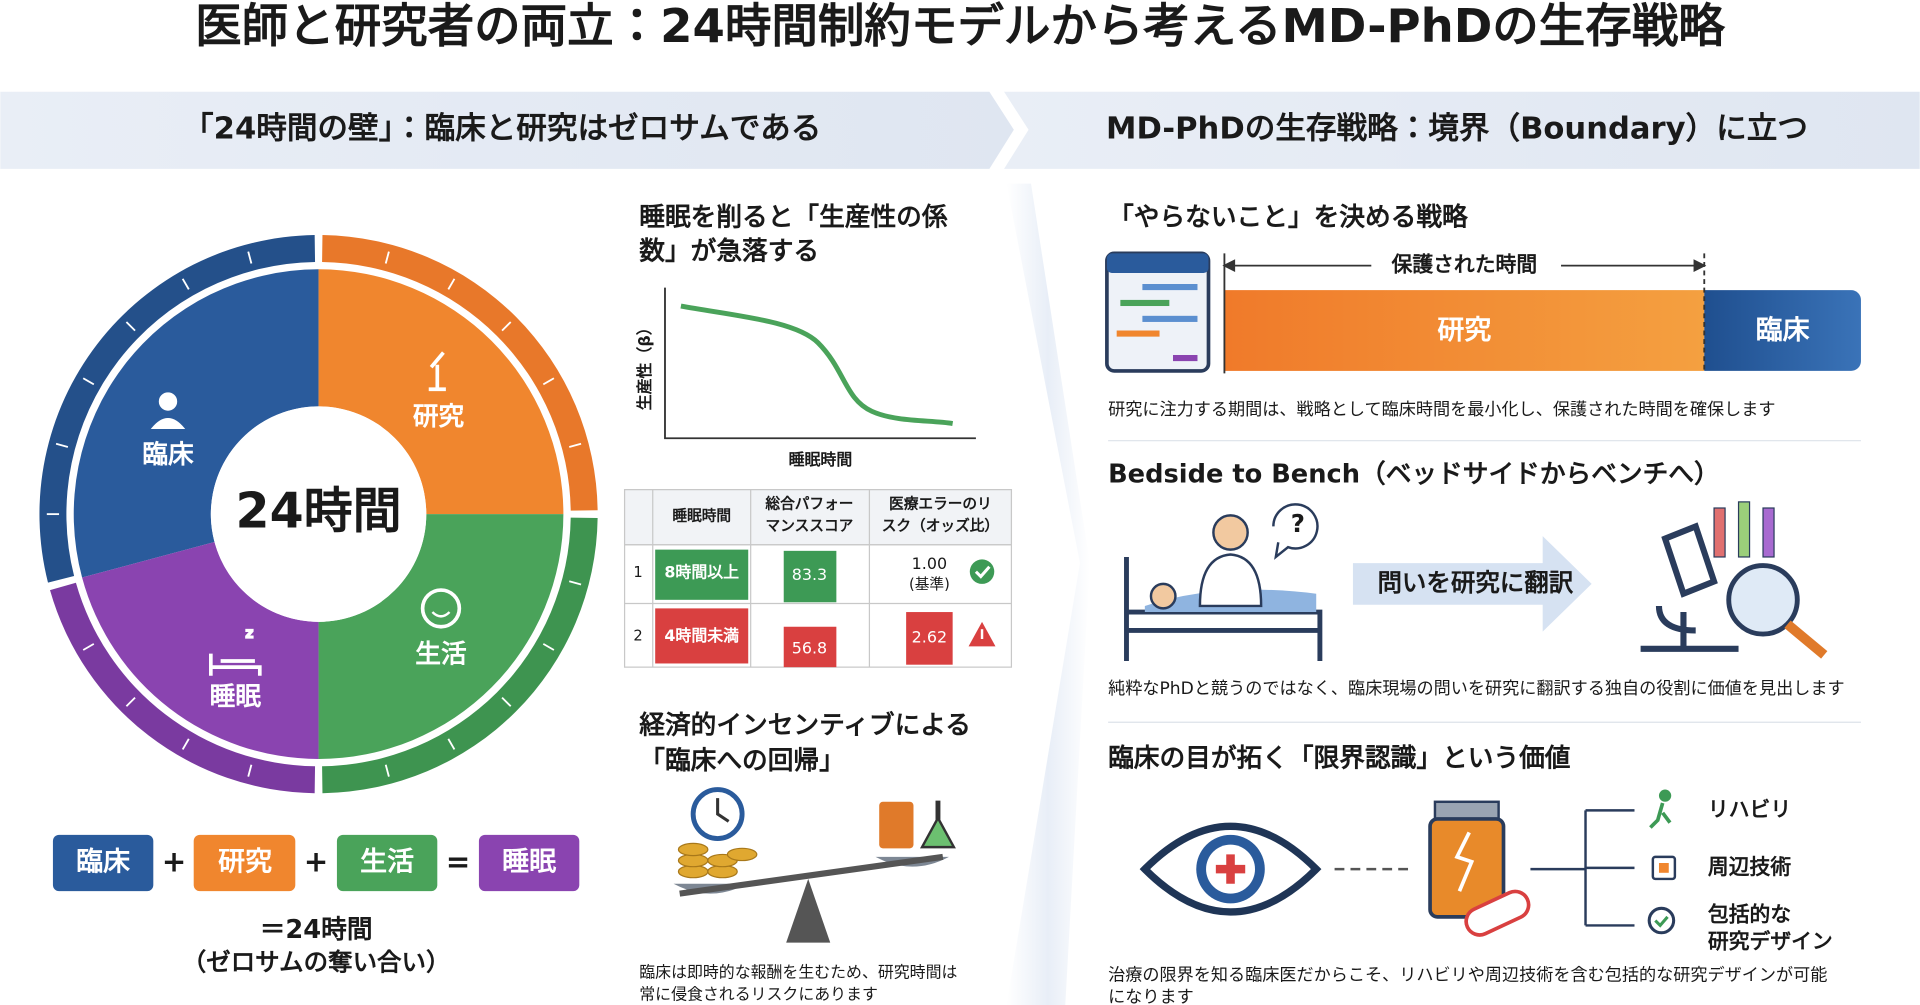 The image size is (1920, 1005). I want to click on chart-heading: 睡眠を削ると「生産性の係, so click(793, 216).